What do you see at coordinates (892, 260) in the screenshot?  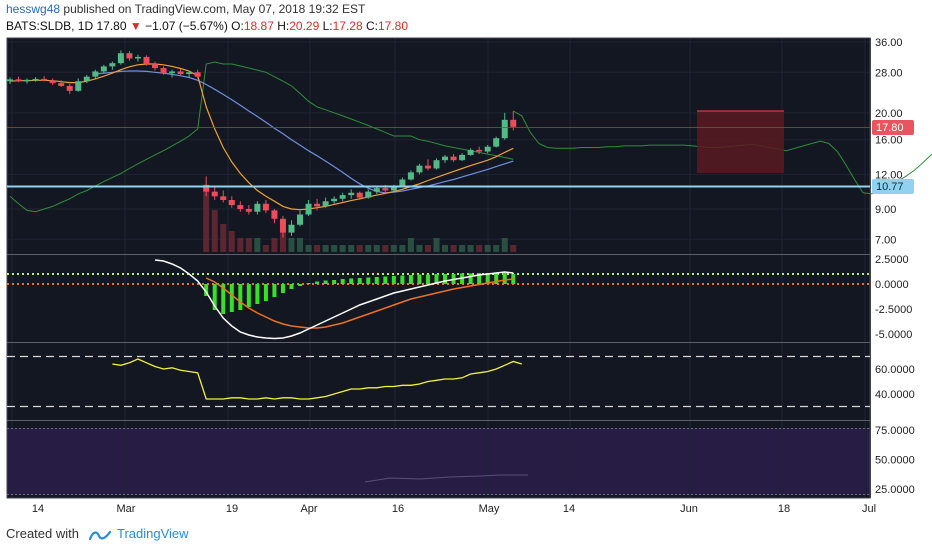 I see `macd-tick-label: 2.5000` at bounding box center [892, 260].